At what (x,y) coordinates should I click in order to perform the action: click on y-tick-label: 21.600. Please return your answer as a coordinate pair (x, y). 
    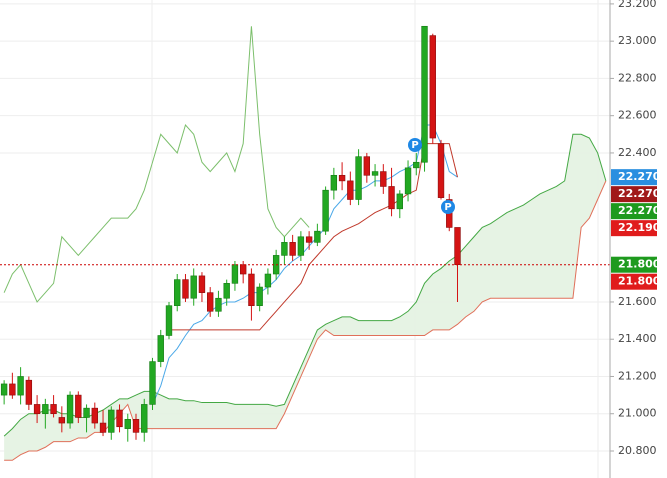
    Looking at the image, I should click on (637, 301).